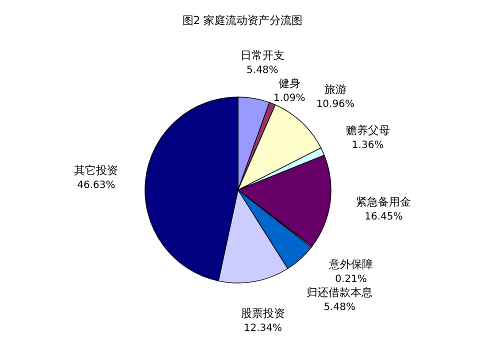 The height and width of the screenshot is (348, 485). What do you see at coordinates (383, 216) in the screenshot?
I see `data-label: 16.45%` at bounding box center [383, 216].